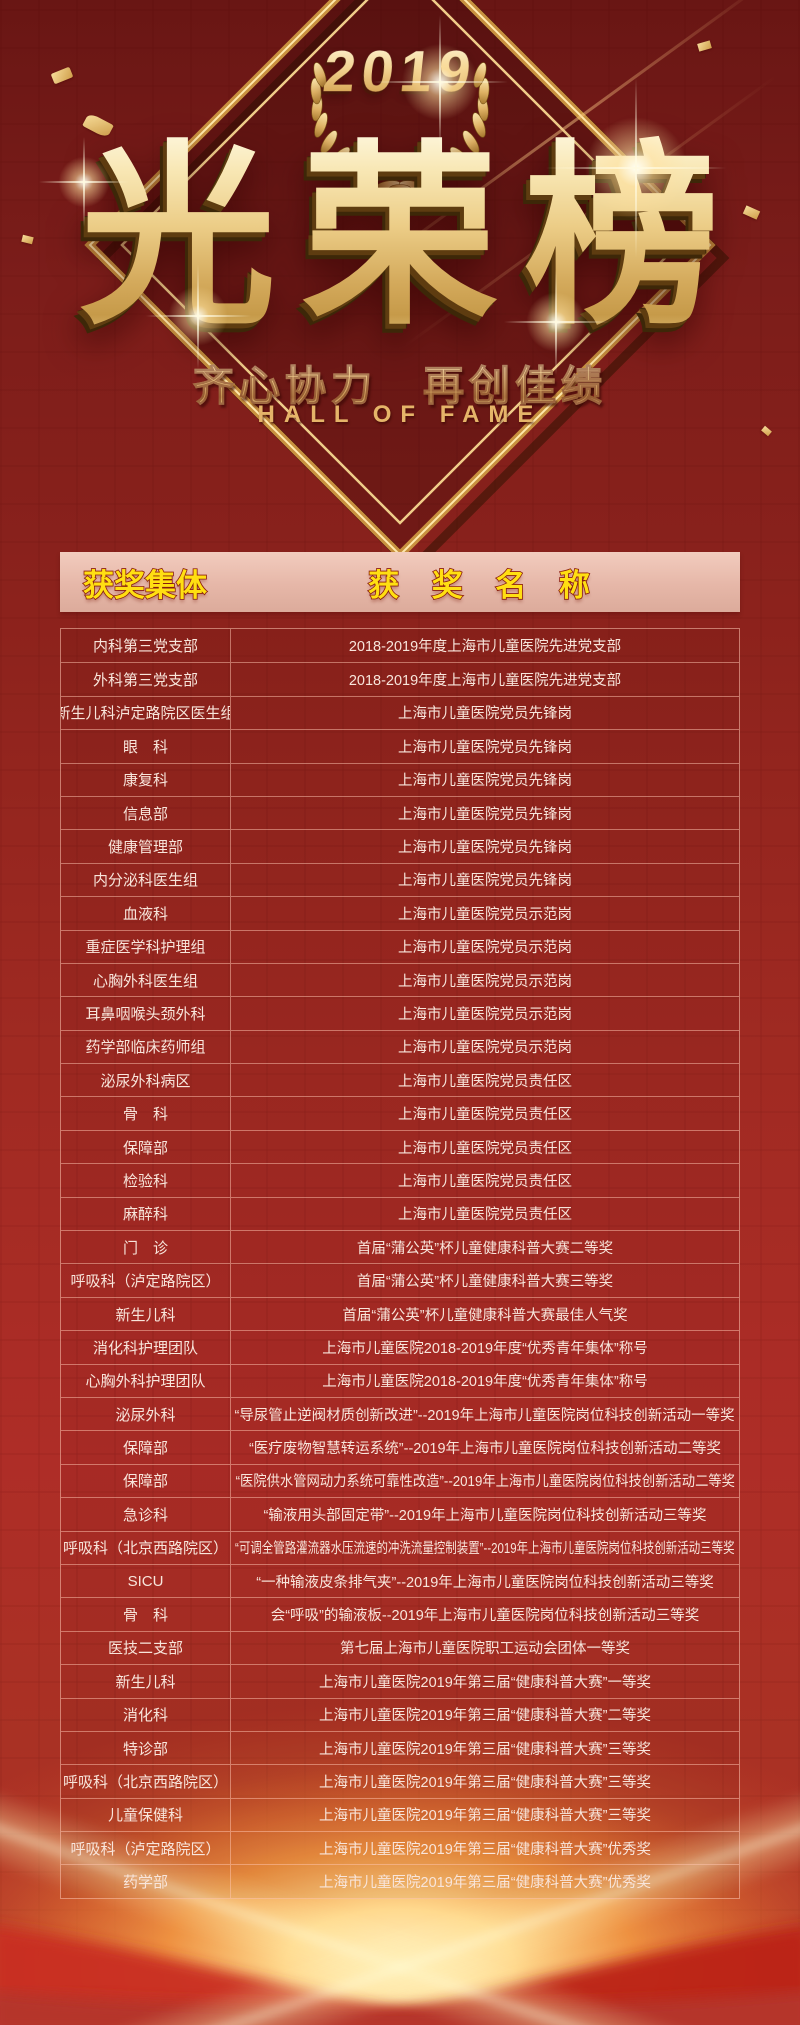 The height and width of the screenshot is (2025, 800). What do you see at coordinates (146, 913) in the screenshot?
I see `group-cell: 血液科` at bounding box center [146, 913].